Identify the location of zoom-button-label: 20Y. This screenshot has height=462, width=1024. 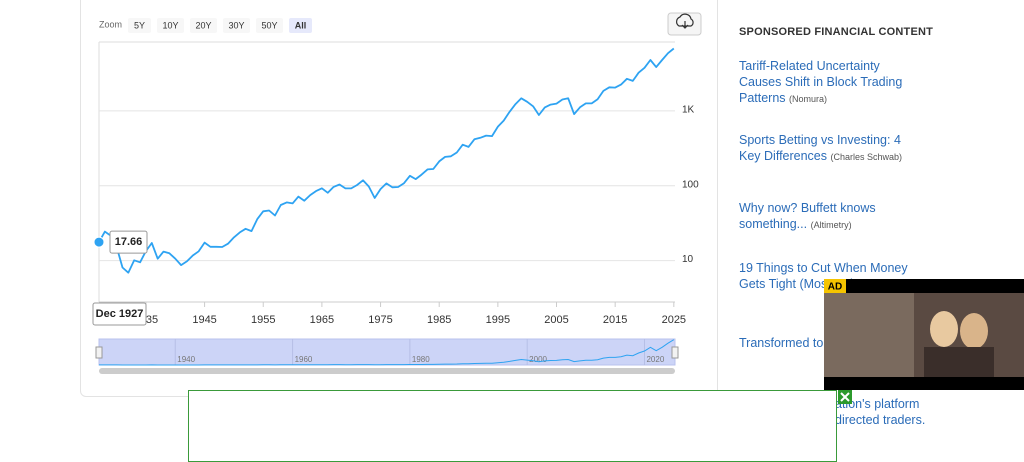
(203, 25).